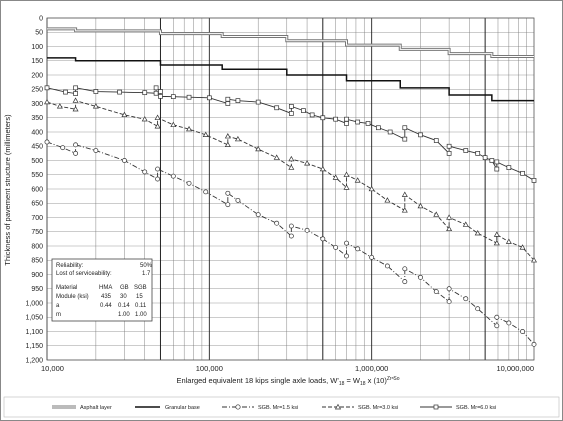 The image size is (563, 421). I want to click on table-module-sgb: 15, so click(139, 297).